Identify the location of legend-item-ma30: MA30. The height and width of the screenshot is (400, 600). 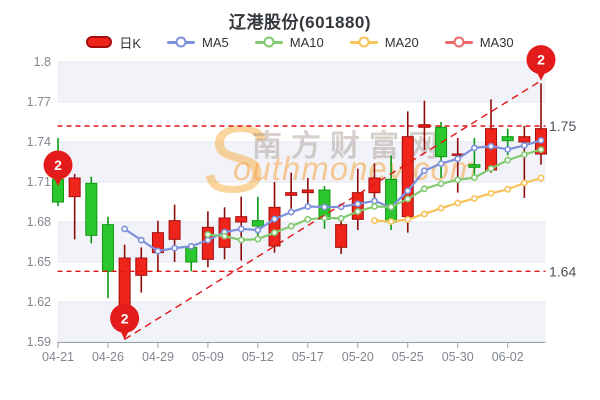
(479, 42).